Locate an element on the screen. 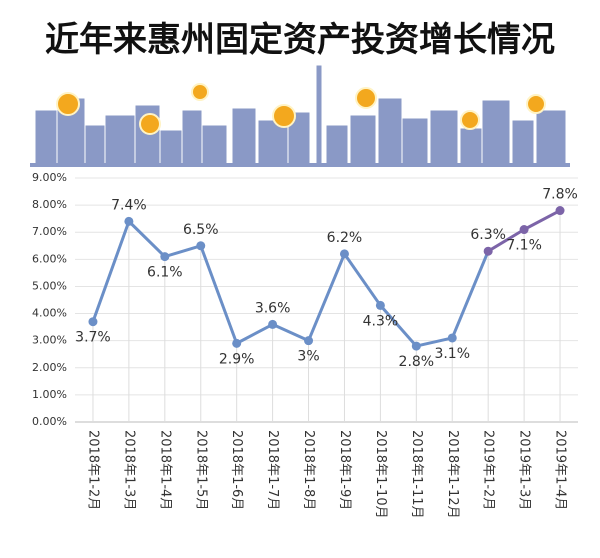  x-tick-label: 2018年1-12月 is located at coordinates (452, 474).